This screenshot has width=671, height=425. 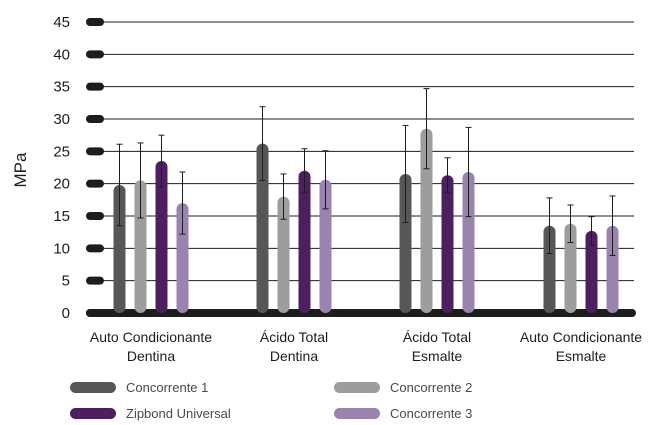 What do you see at coordinates (431, 387) in the screenshot?
I see `legend-label: Concorrente 2` at bounding box center [431, 387].